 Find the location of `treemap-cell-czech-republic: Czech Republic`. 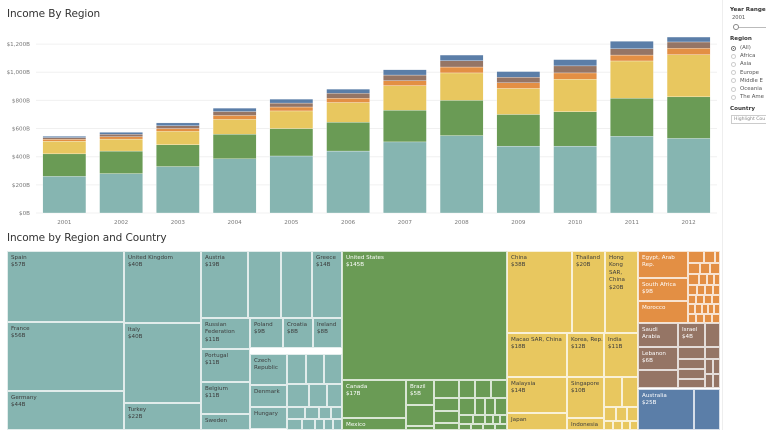

treemap-cell-czech-republic: Czech Republic is located at coordinates (268, 369).